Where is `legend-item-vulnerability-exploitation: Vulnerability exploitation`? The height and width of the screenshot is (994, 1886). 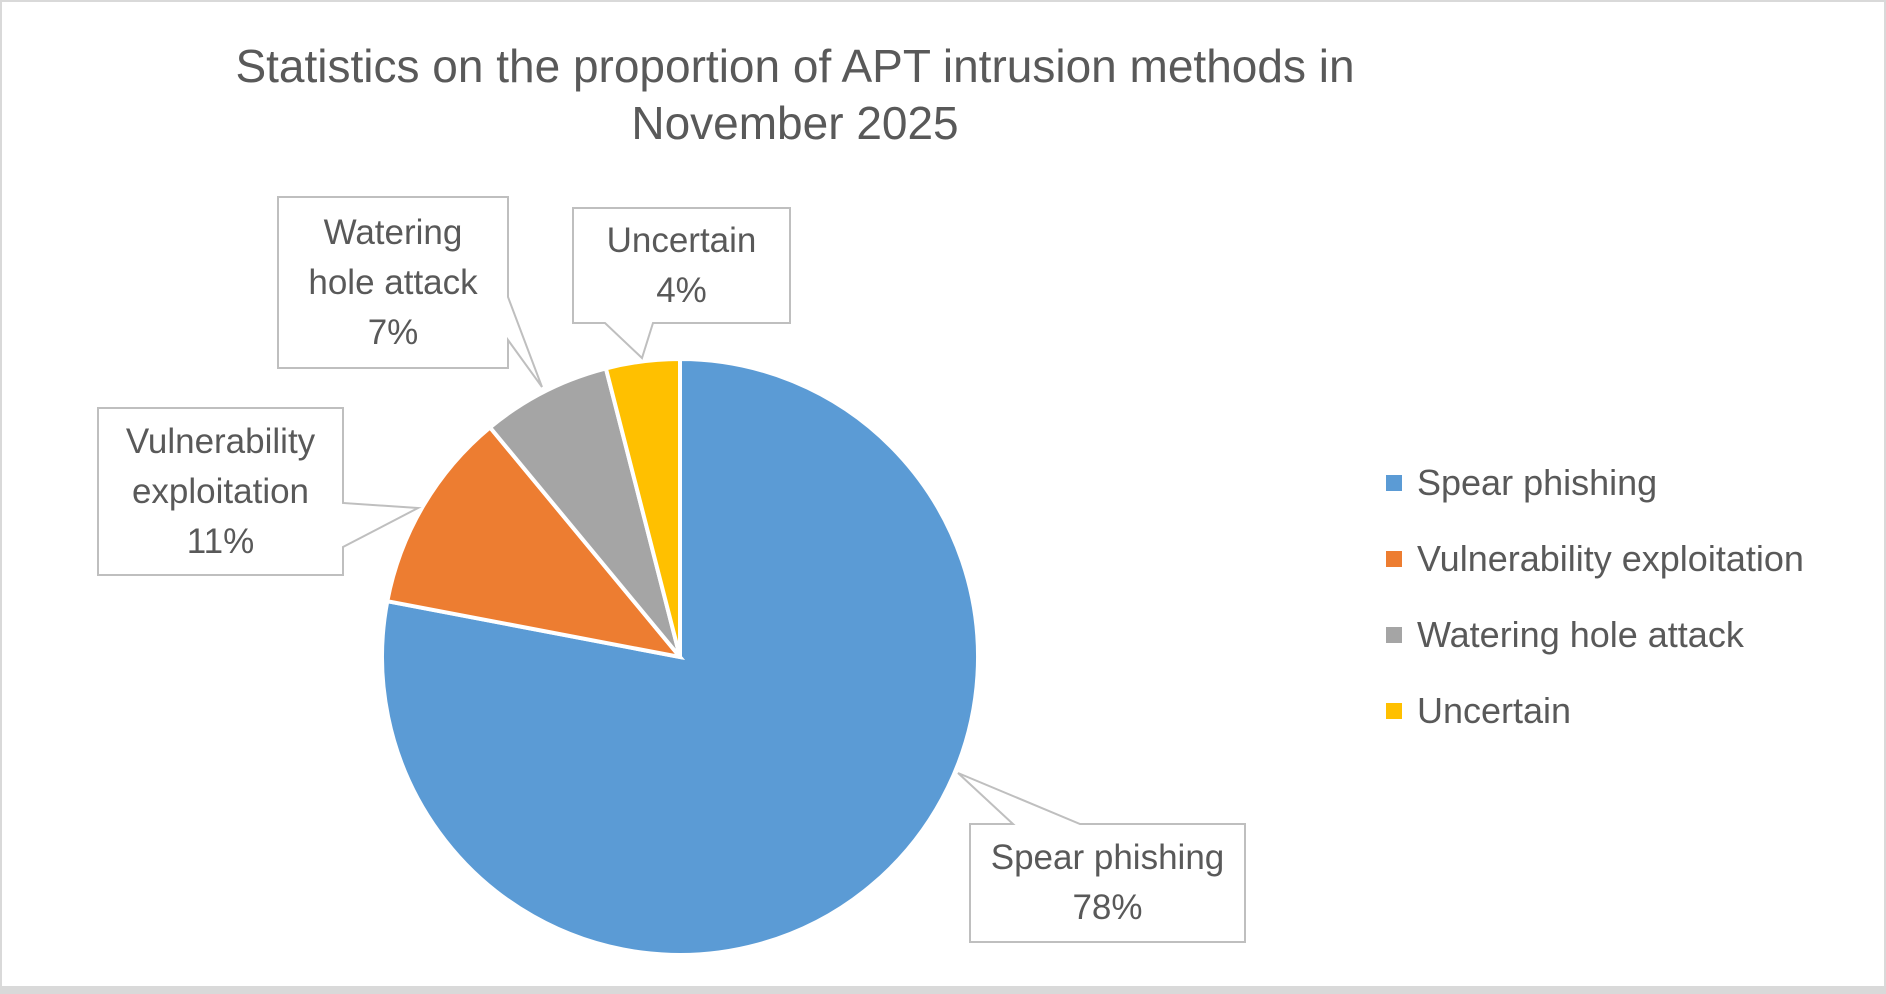
legend-item-vulnerability-exploitation: Vulnerability exploitation is located at coordinates (1635, 559).